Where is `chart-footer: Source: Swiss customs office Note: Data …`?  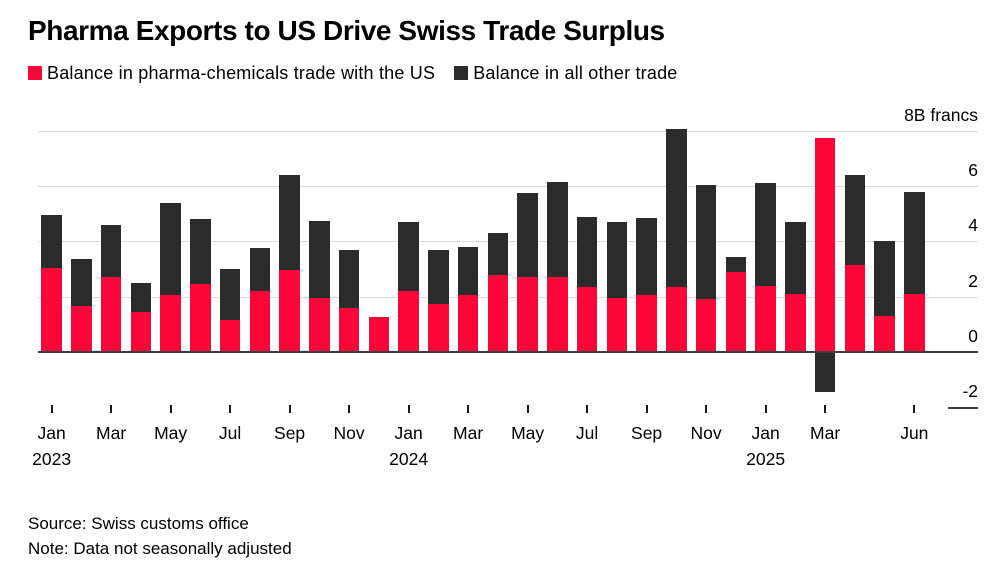 chart-footer: Source: Swiss customs office Note: Data … is located at coordinates (160, 536).